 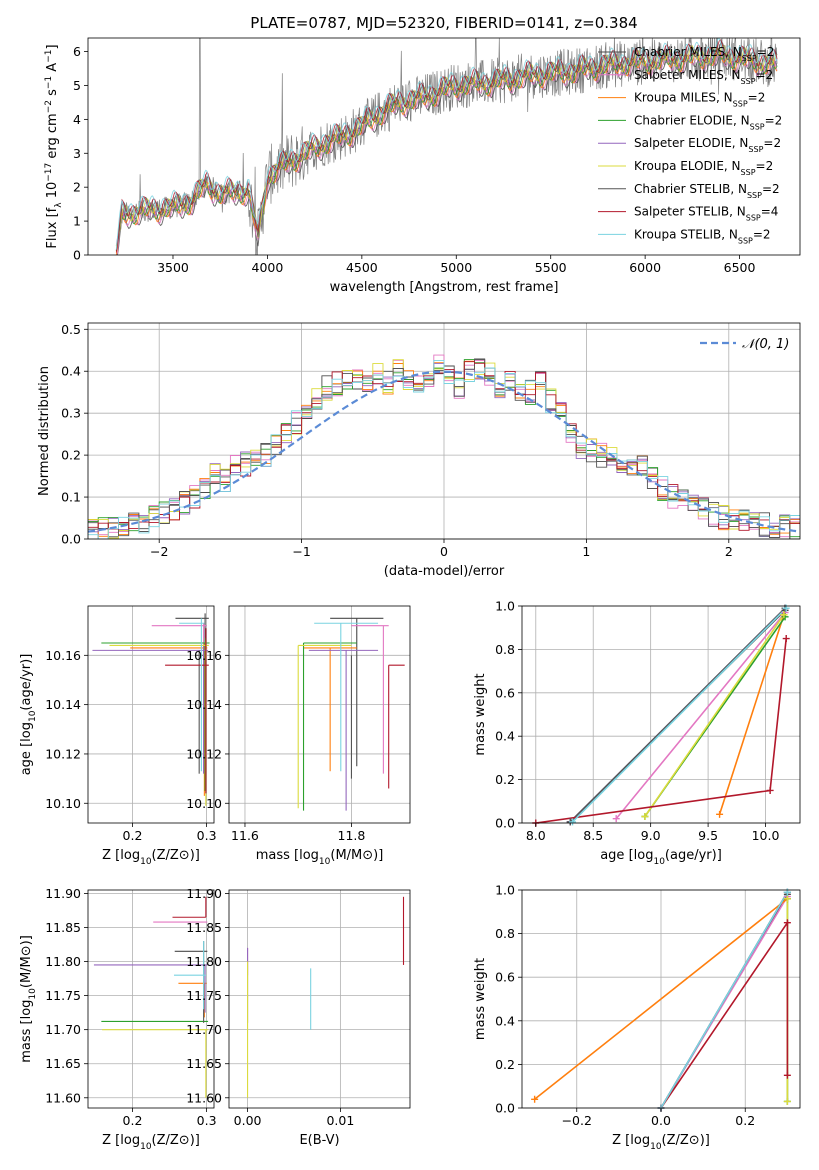 What do you see at coordinates (444, 551) in the screenshot?
I see `x-tick-label: 0` at bounding box center [444, 551].